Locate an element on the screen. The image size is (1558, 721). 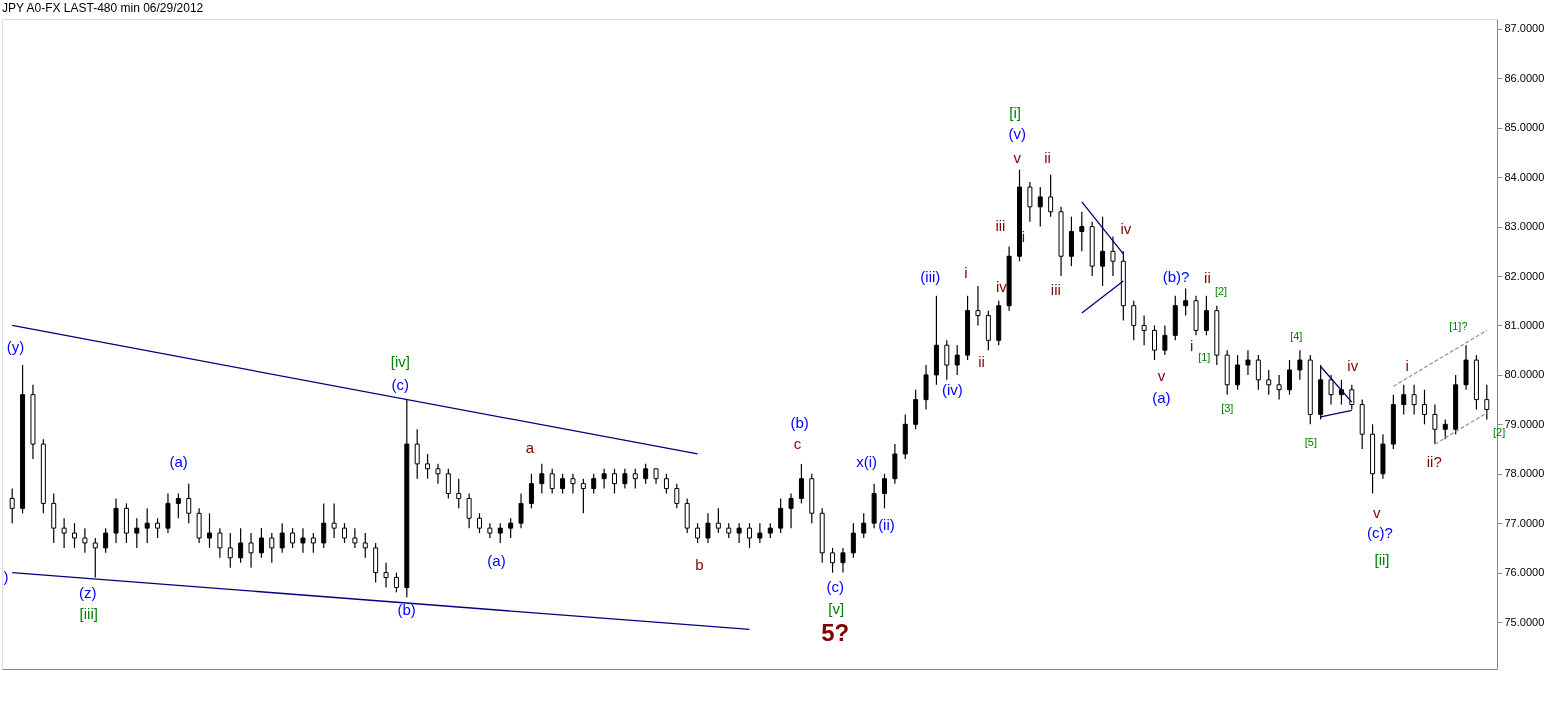
annotation: (ii) is located at coordinates (886, 524).